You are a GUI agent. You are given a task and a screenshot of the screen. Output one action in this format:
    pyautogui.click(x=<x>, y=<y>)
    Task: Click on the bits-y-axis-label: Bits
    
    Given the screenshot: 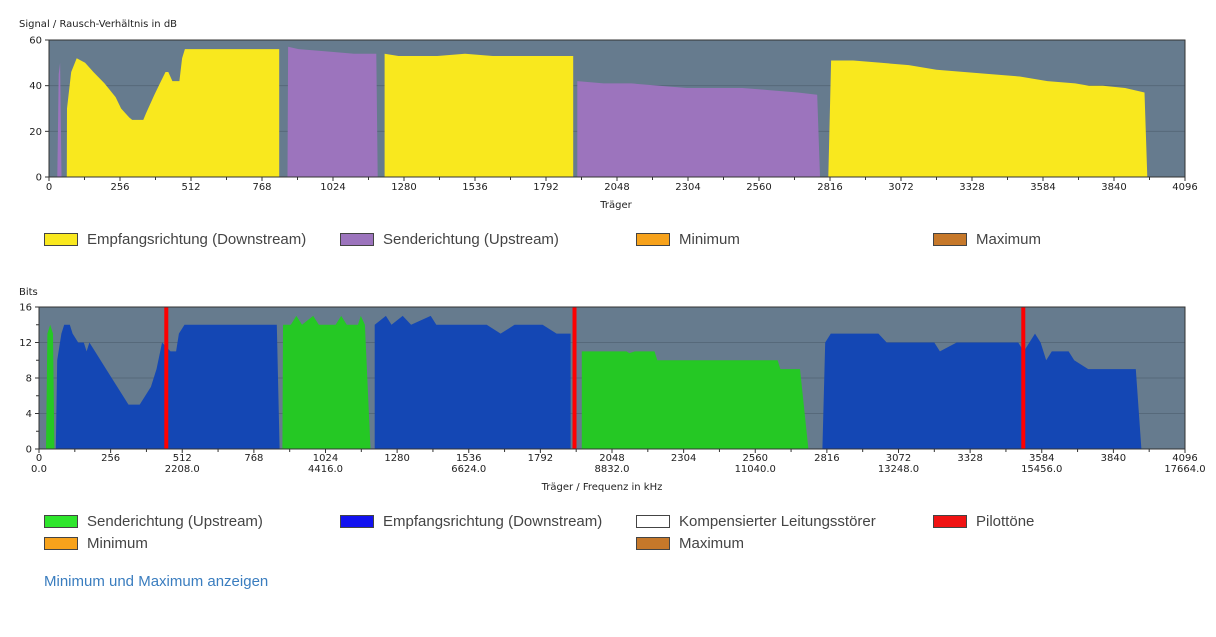 What is the action you would take?
    pyautogui.click(x=28, y=292)
    